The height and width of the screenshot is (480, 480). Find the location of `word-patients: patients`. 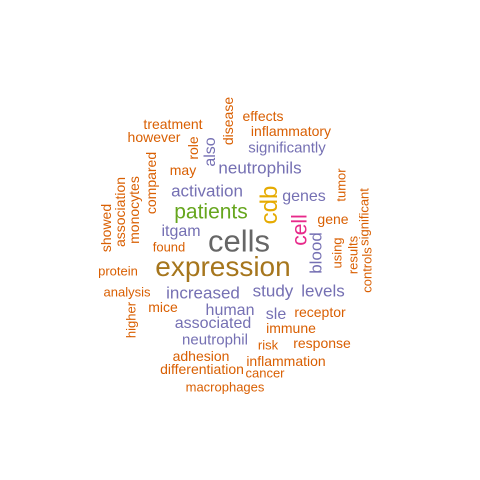

word-patients: patients is located at coordinates (211, 212).